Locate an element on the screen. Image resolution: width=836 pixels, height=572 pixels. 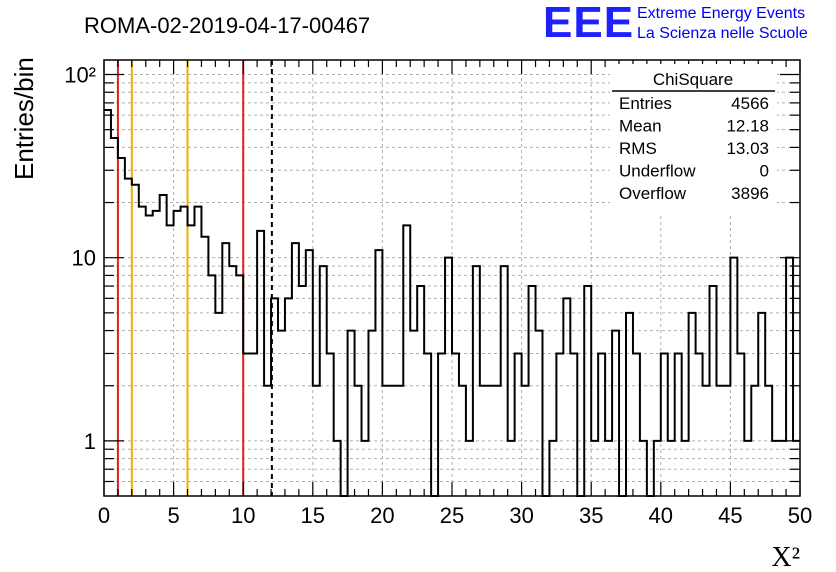
x-tick-label: 20 is located at coordinates (382, 515).